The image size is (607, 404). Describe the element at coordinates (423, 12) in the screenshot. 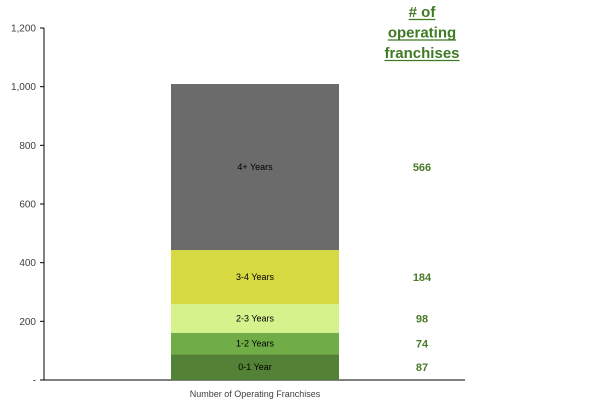

I see `count-header-line: # of` at that location.